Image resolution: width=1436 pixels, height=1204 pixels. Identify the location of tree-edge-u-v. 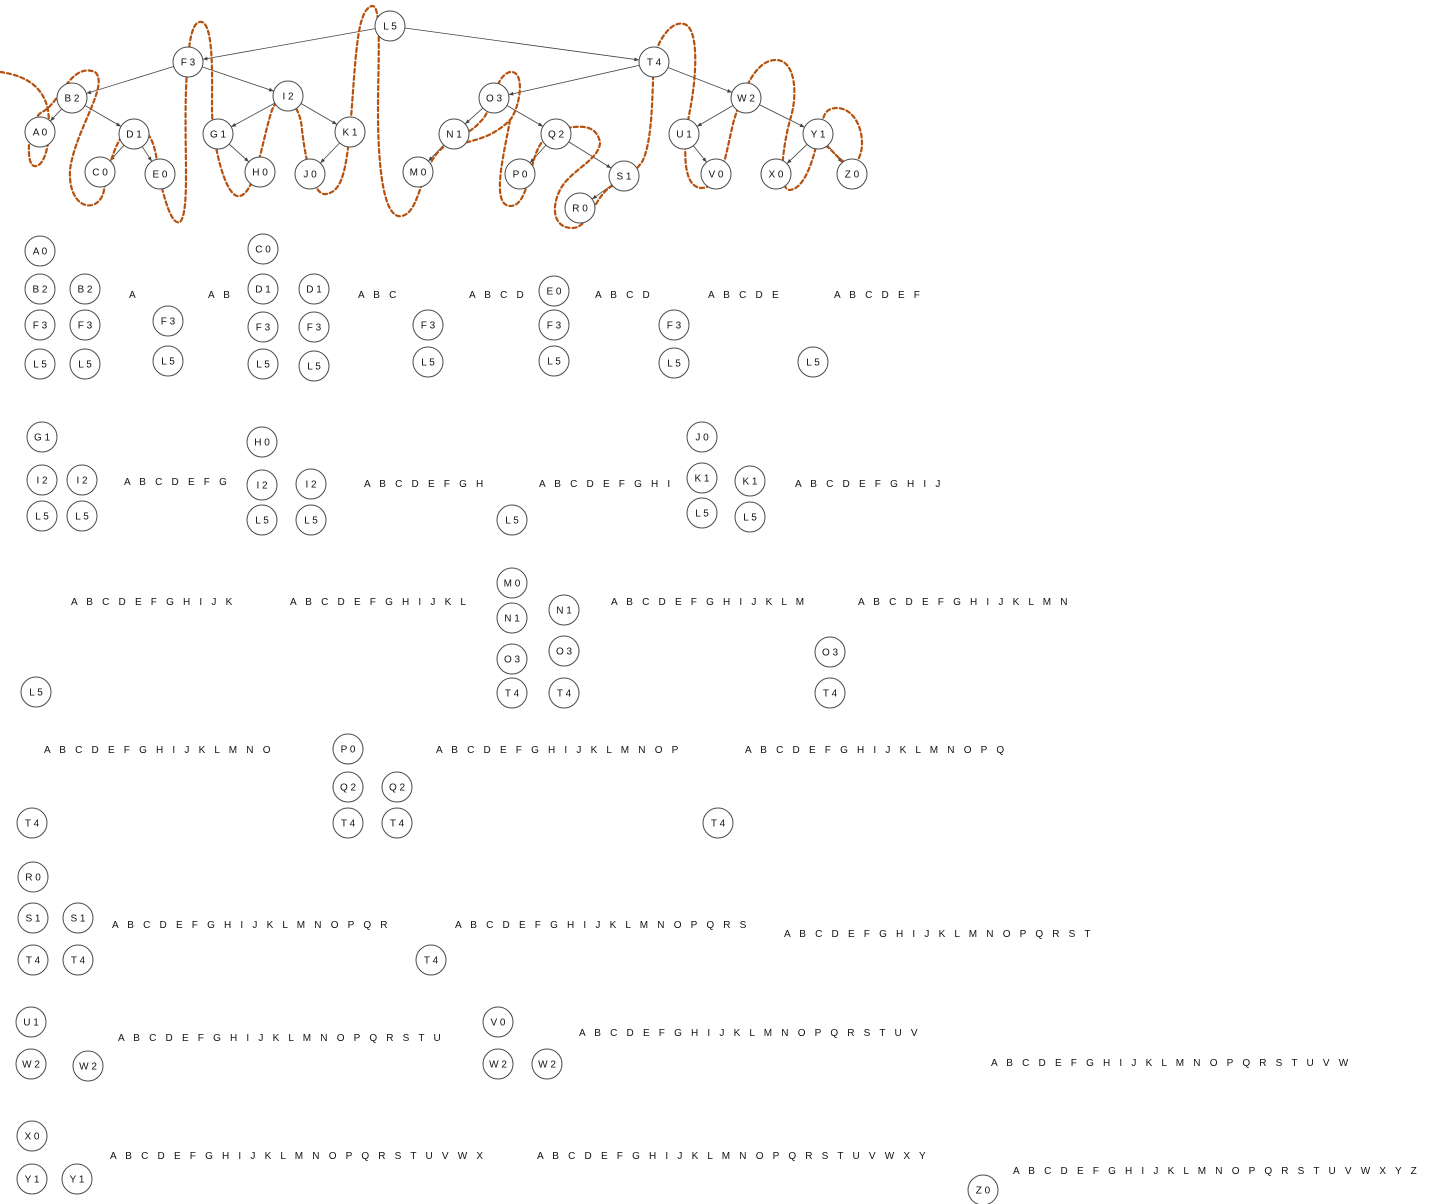
(700, 154).